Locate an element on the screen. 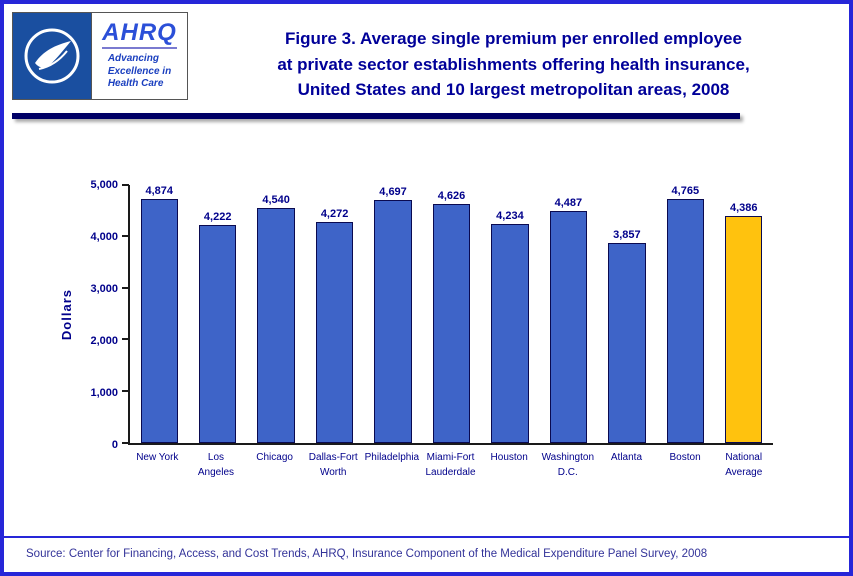  ahrq-tagline-line: Excellence in is located at coordinates (139, 71).